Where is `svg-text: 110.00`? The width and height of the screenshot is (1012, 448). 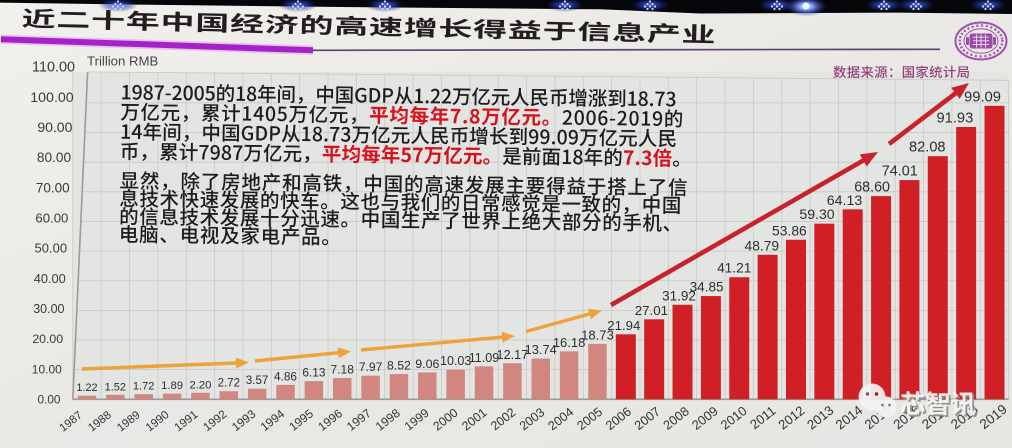 svg-text: 110.00 is located at coordinates (53, 68).